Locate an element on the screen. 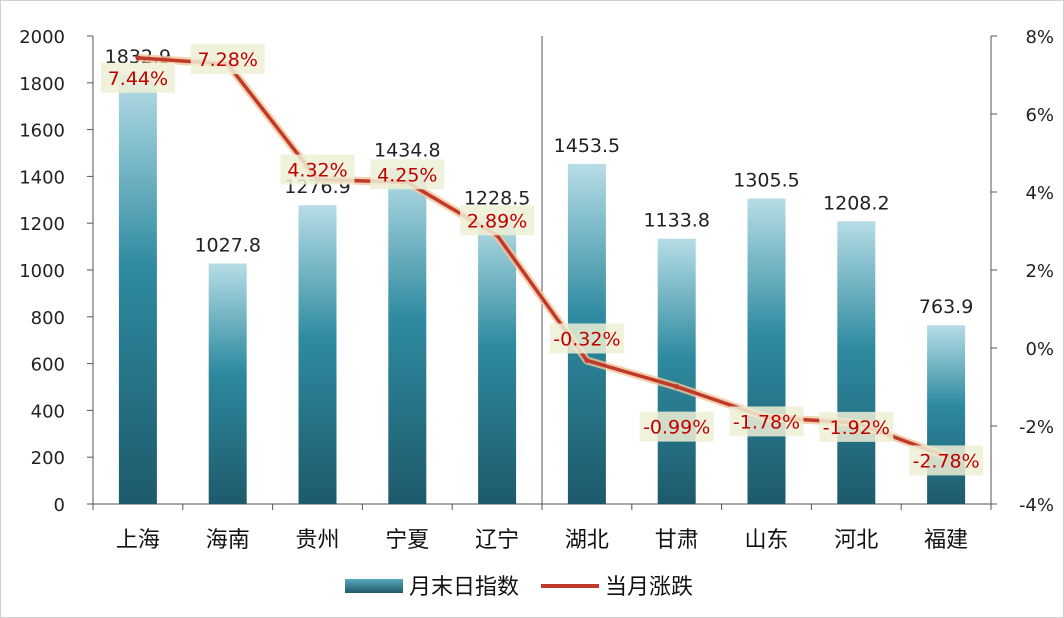 The image size is (1064, 618). pct-value-label: 4.25% is located at coordinates (407, 175).